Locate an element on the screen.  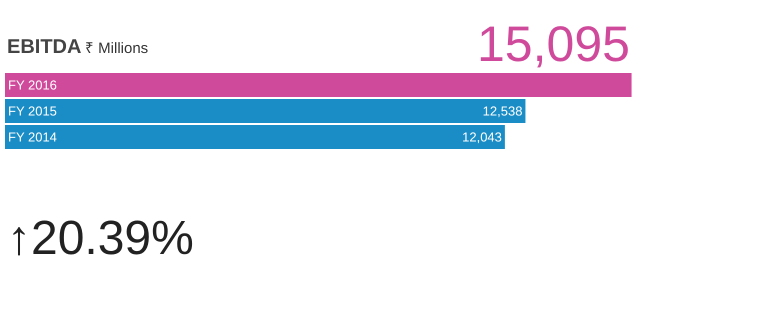
y-tick-label: FY 2015 is located at coordinates (32, 111).